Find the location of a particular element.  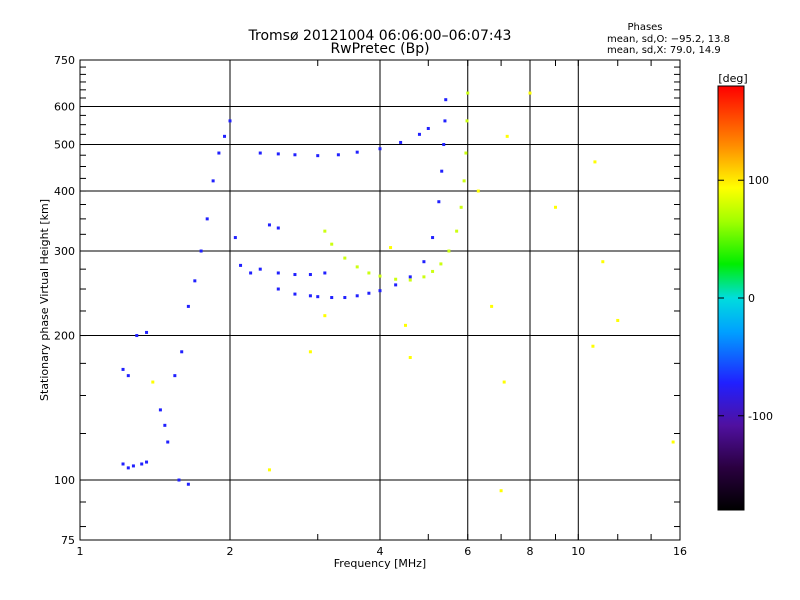

x-tick-label: 4 is located at coordinates (380, 551).